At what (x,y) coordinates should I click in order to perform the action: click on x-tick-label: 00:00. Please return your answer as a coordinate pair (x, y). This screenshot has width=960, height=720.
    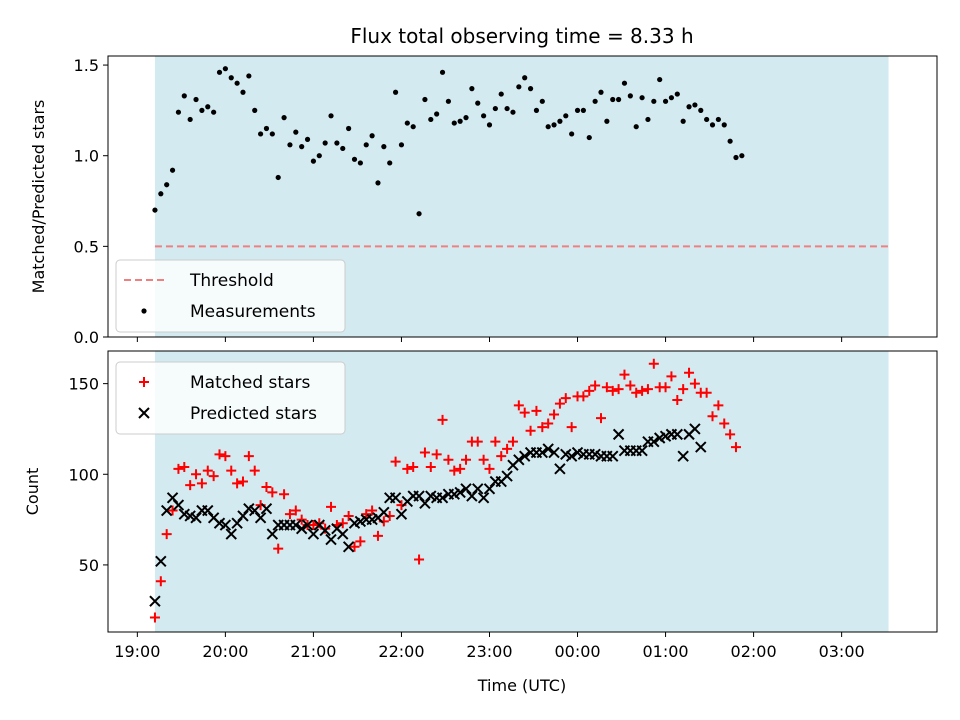
    Looking at the image, I should click on (577, 651).